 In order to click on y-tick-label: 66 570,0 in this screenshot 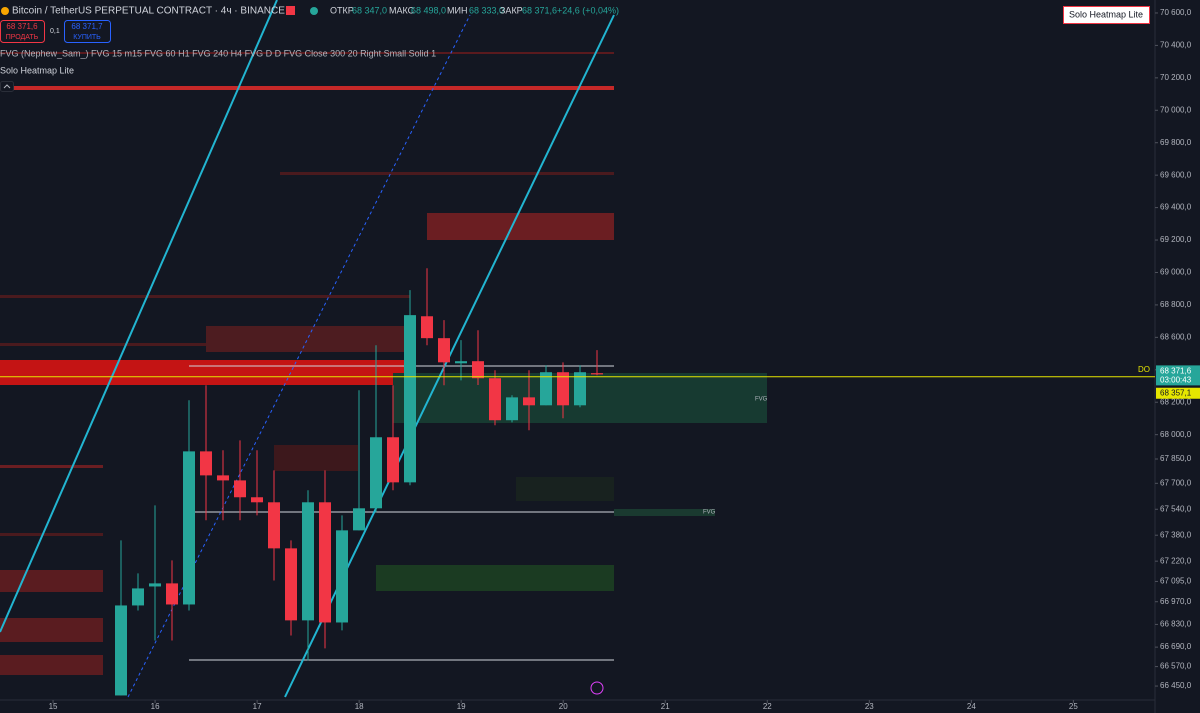, I will do `click(1176, 666)`.